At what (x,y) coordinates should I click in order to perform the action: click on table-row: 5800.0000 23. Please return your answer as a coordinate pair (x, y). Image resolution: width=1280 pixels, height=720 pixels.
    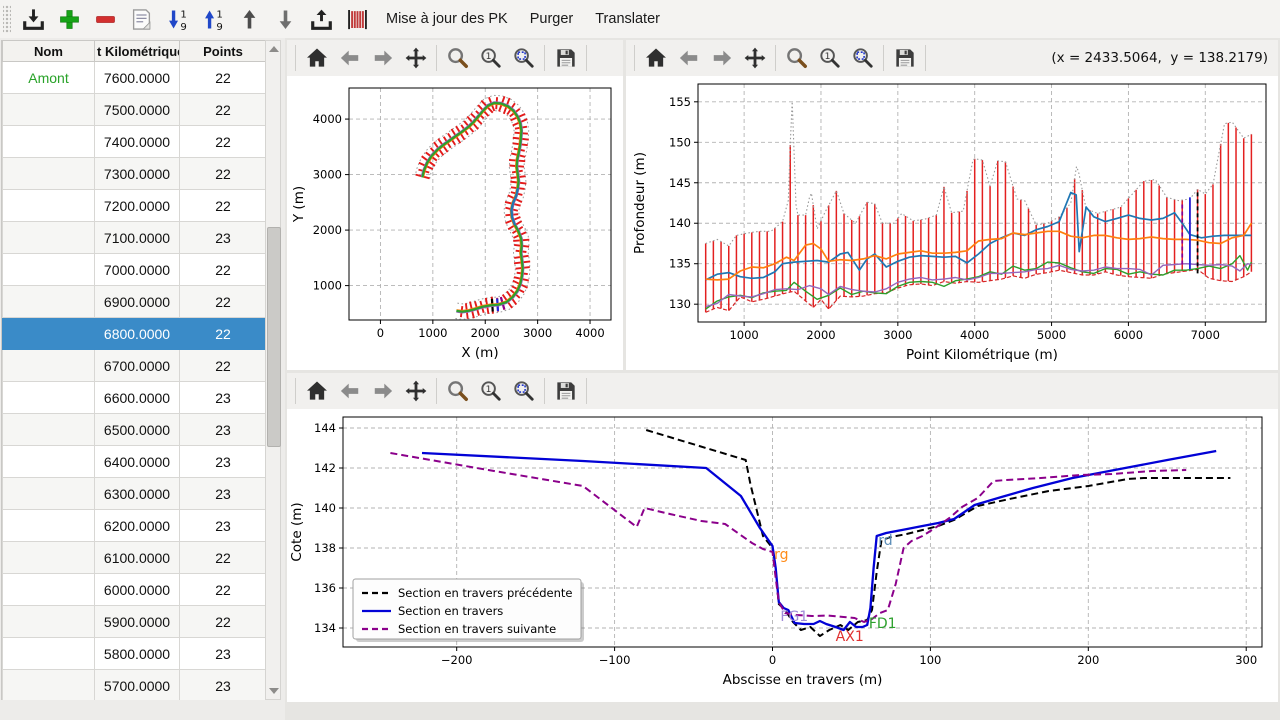
    Looking at the image, I should click on (134, 653).